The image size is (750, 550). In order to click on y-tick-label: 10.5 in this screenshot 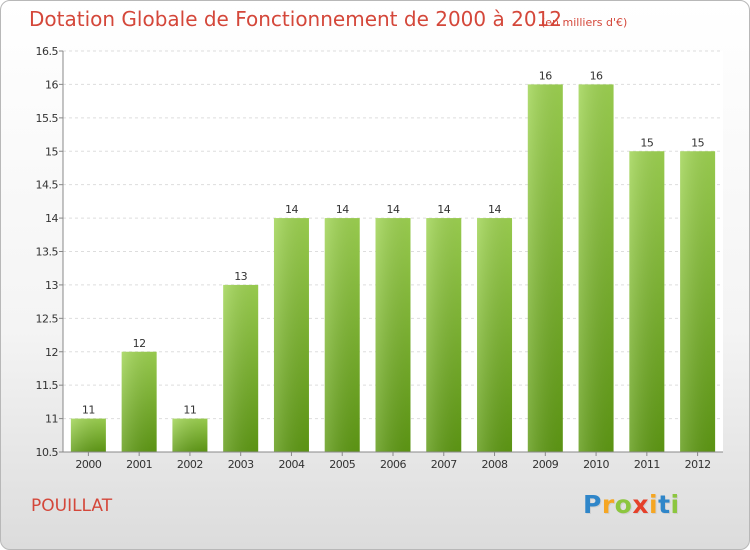, I will do `click(47, 452)`.